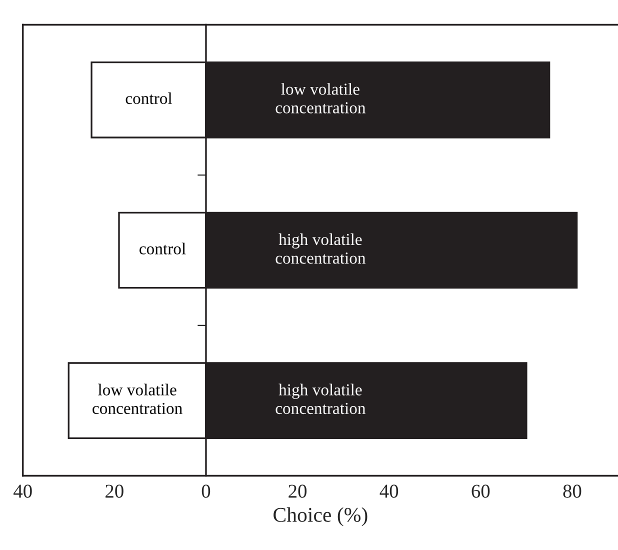 This screenshot has height=550, width=618. I want to click on x-tick-label: 0, so click(206, 491).